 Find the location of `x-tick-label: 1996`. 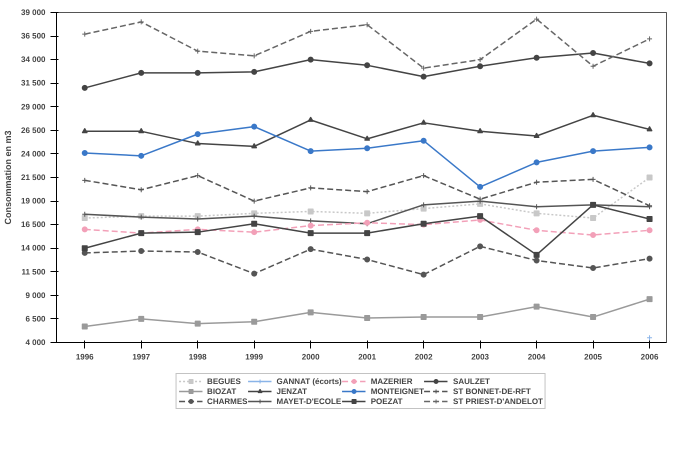

x-tick-label: 1996 is located at coordinates (85, 357).